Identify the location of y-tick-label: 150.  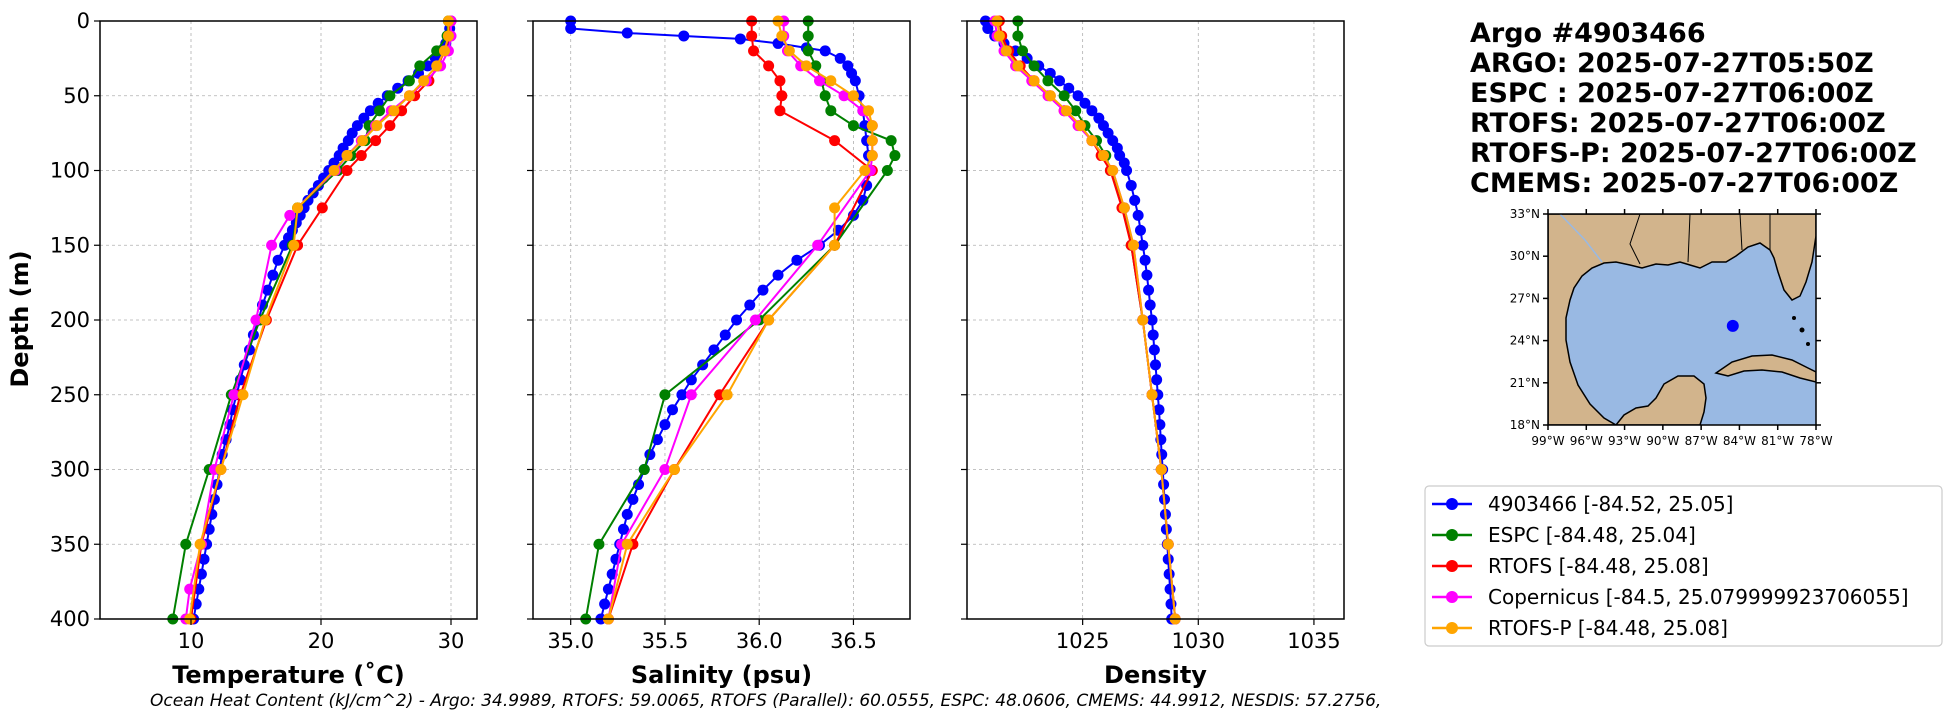
(70, 245).